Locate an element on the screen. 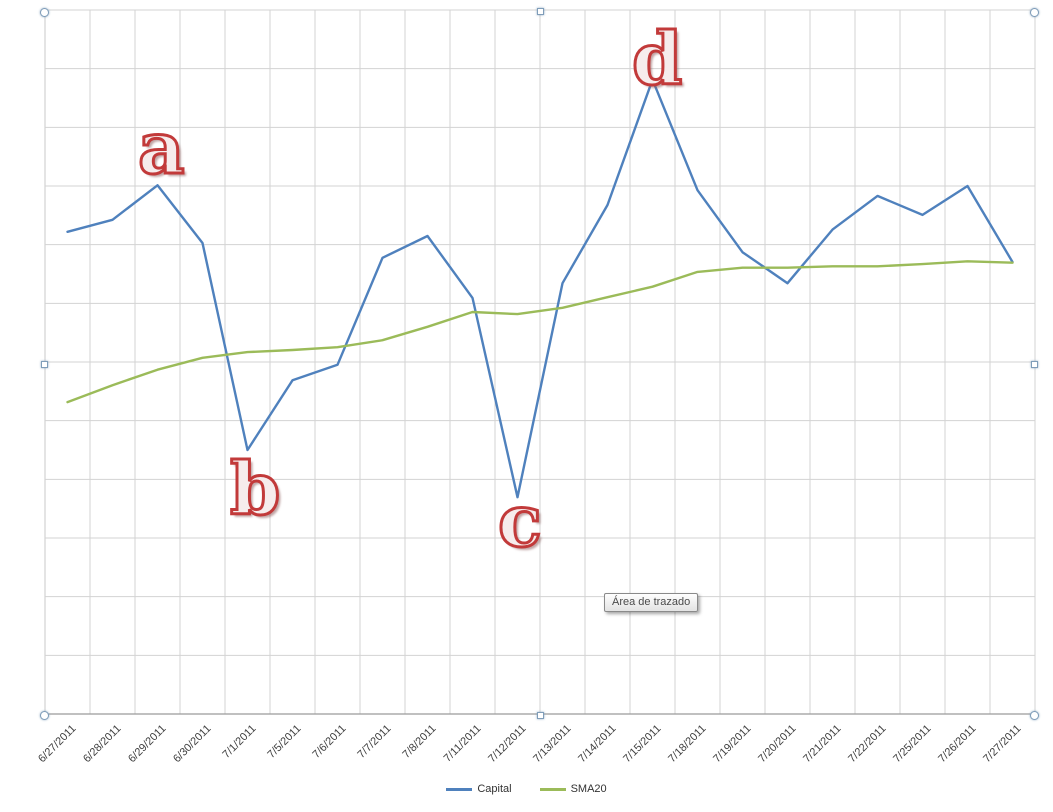 This screenshot has height=812, width=1053. legend: Capital SMA20 is located at coordinates (526, 789).